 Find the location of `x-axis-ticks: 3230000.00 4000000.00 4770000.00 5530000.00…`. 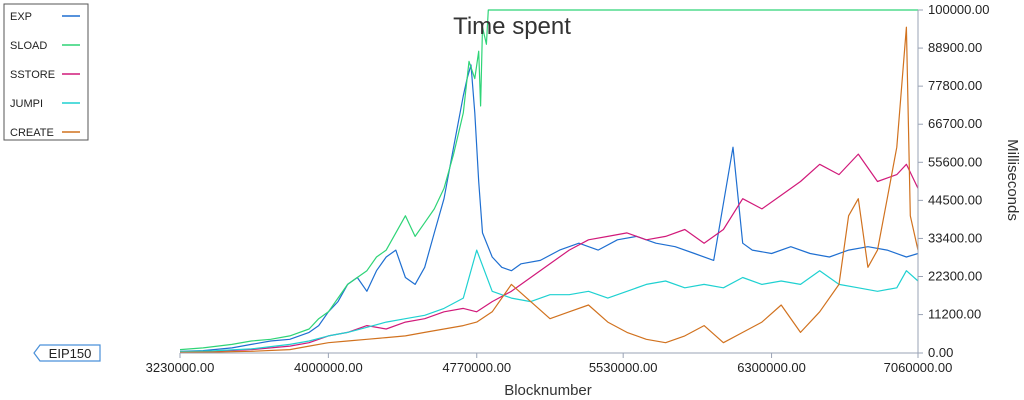

x-axis-ticks: 3230000.00 4000000.00 4770000.00 5530000.00… is located at coordinates (549, 364).